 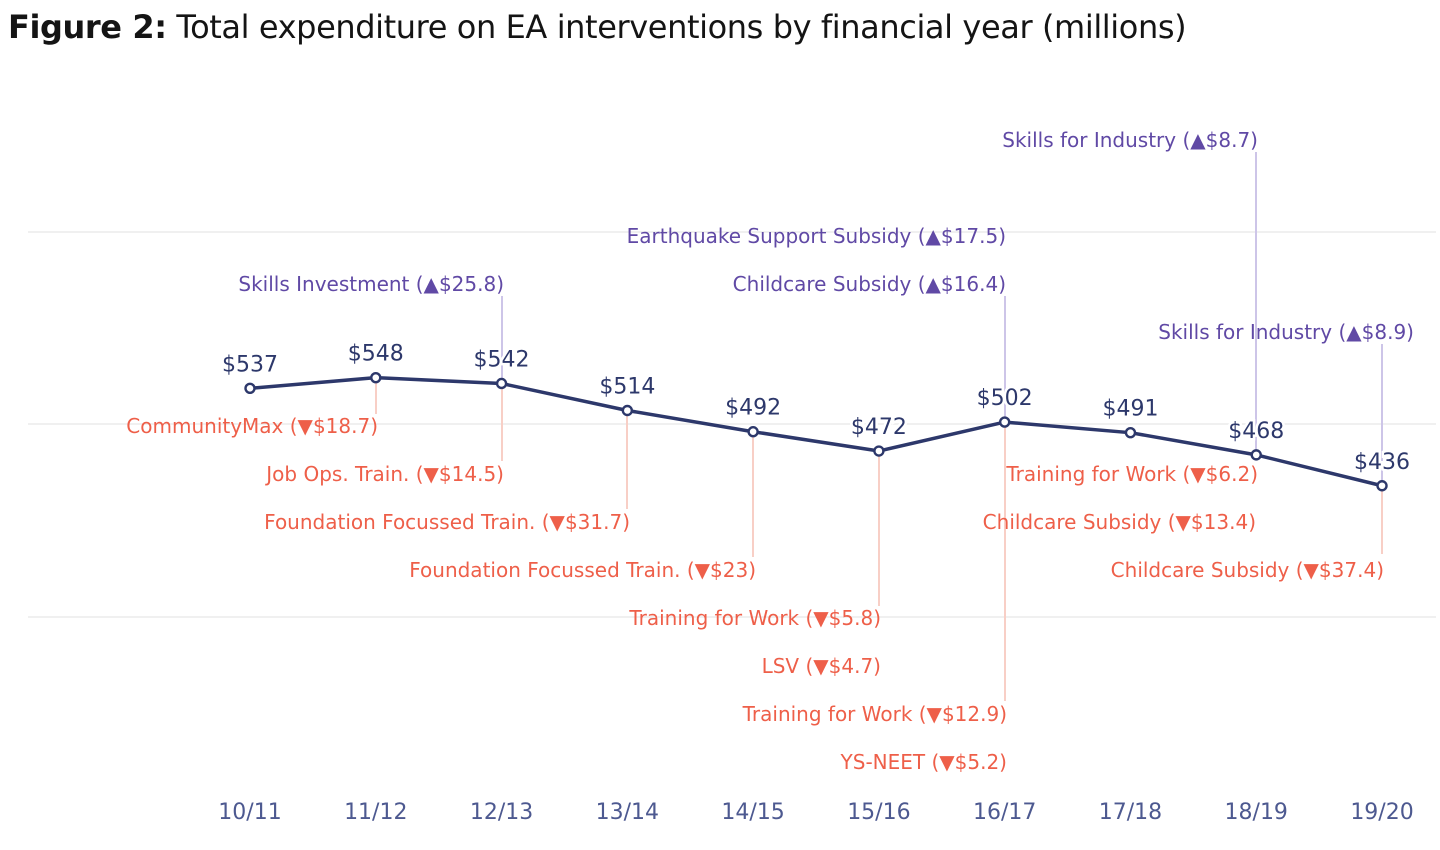 What do you see at coordinates (1131, 474) in the screenshot?
I see `annotation-decrease: Training for Work (▼$6.2)` at bounding box center [1131, 474].